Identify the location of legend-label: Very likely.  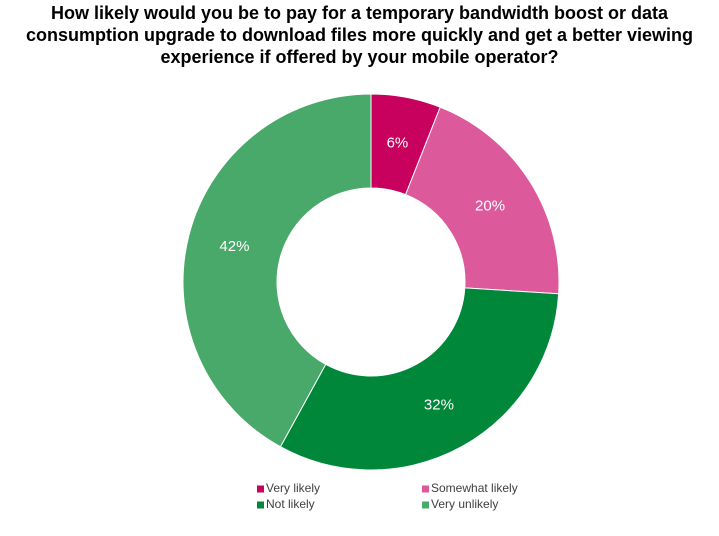
(293, 488).